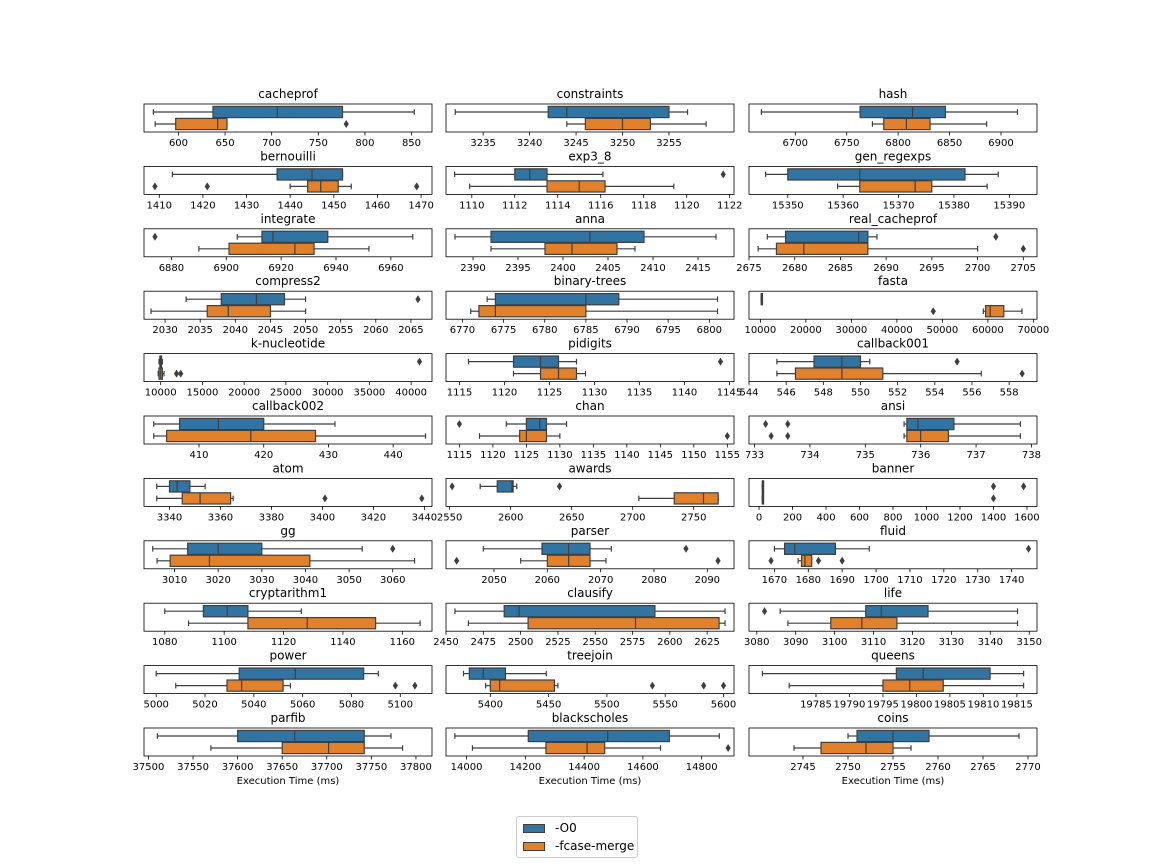  Describe the element at coordinates (816, 705) in the screenshot. I see `x-tick-label: 19785` at that location.